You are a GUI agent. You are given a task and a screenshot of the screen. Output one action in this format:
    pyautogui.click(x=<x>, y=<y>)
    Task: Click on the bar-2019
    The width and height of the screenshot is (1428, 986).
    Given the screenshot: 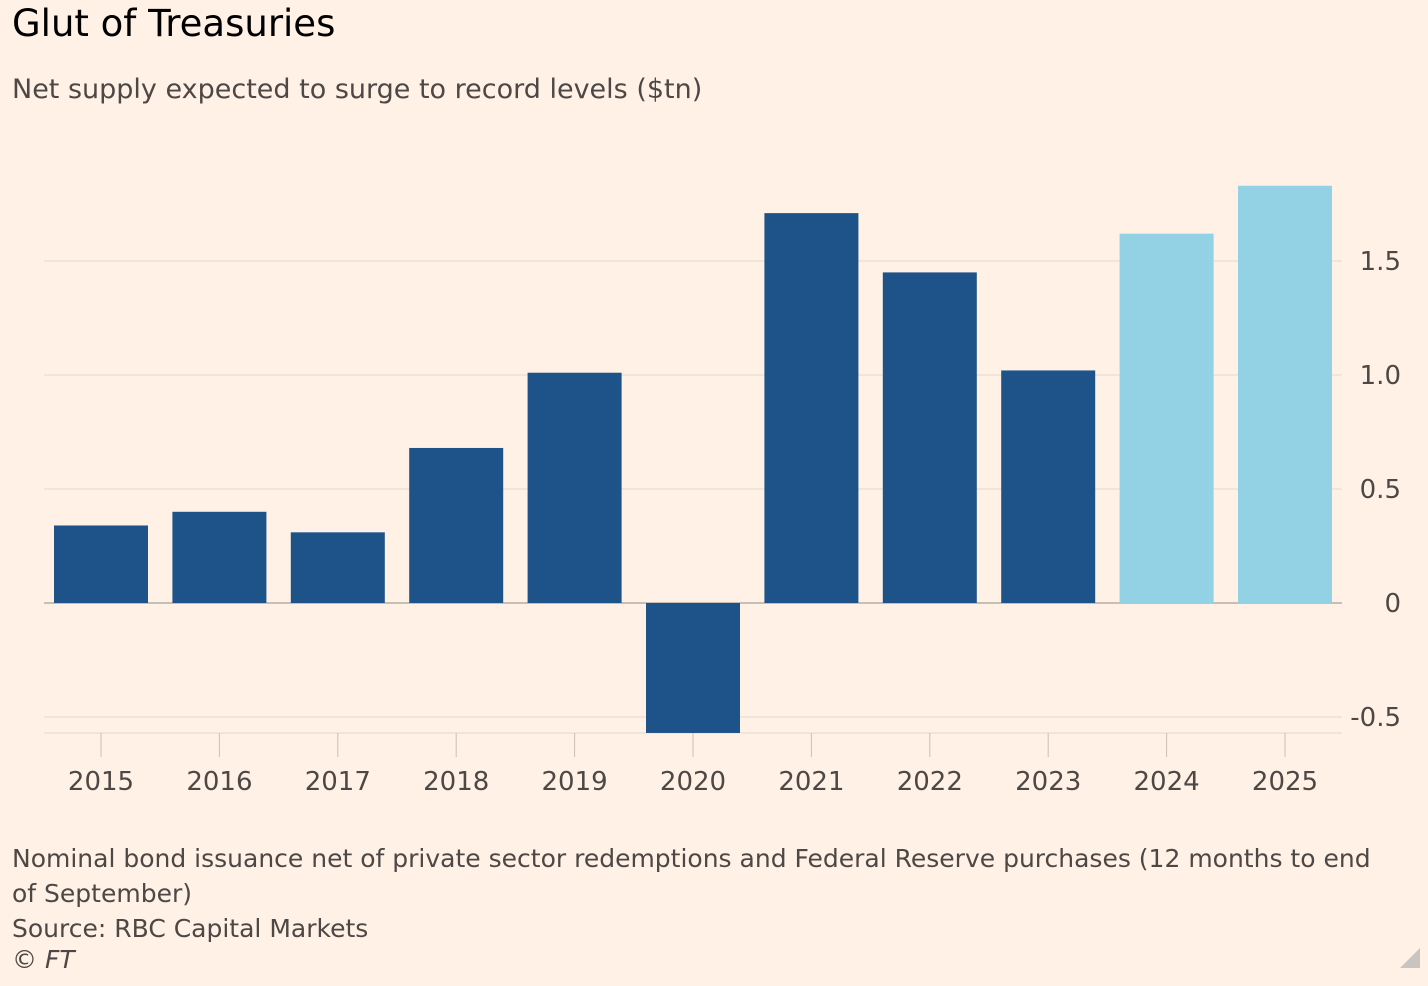 What is the action you would take?
    pyautogui.click(x=574, y=487)
    